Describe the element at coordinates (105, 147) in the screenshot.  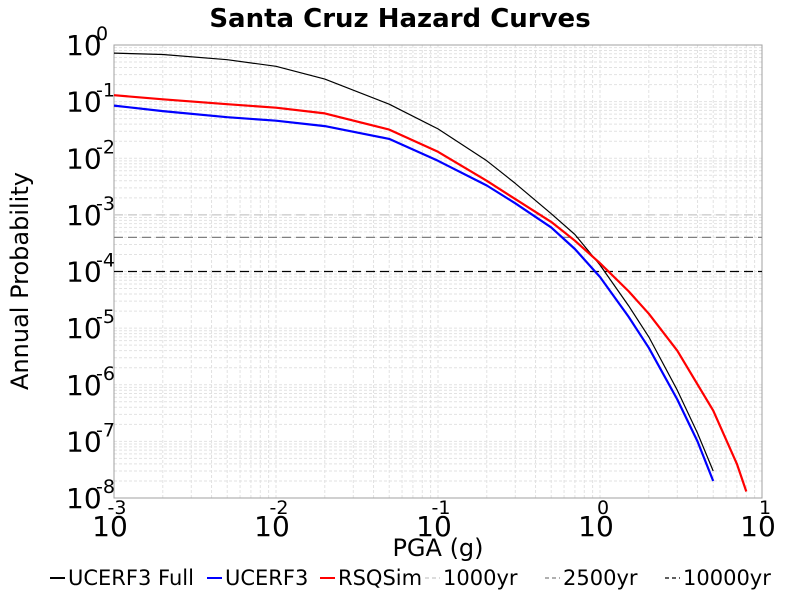
I see `y-tick-exponent: -2` at that location.